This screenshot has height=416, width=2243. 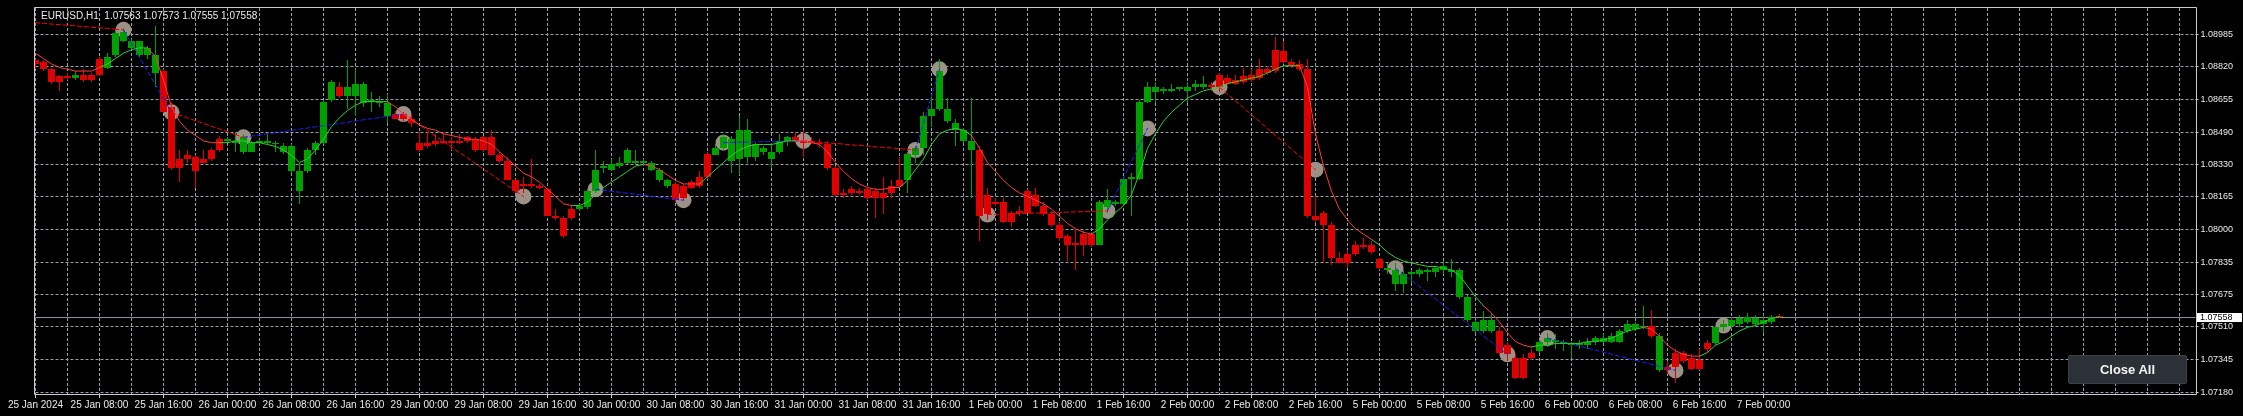 What do you see at coordinates (1251, 404) in the screenshot?
I see `x-tick-label: 2 Feb 08:00` at bounding box center [1251, 404].